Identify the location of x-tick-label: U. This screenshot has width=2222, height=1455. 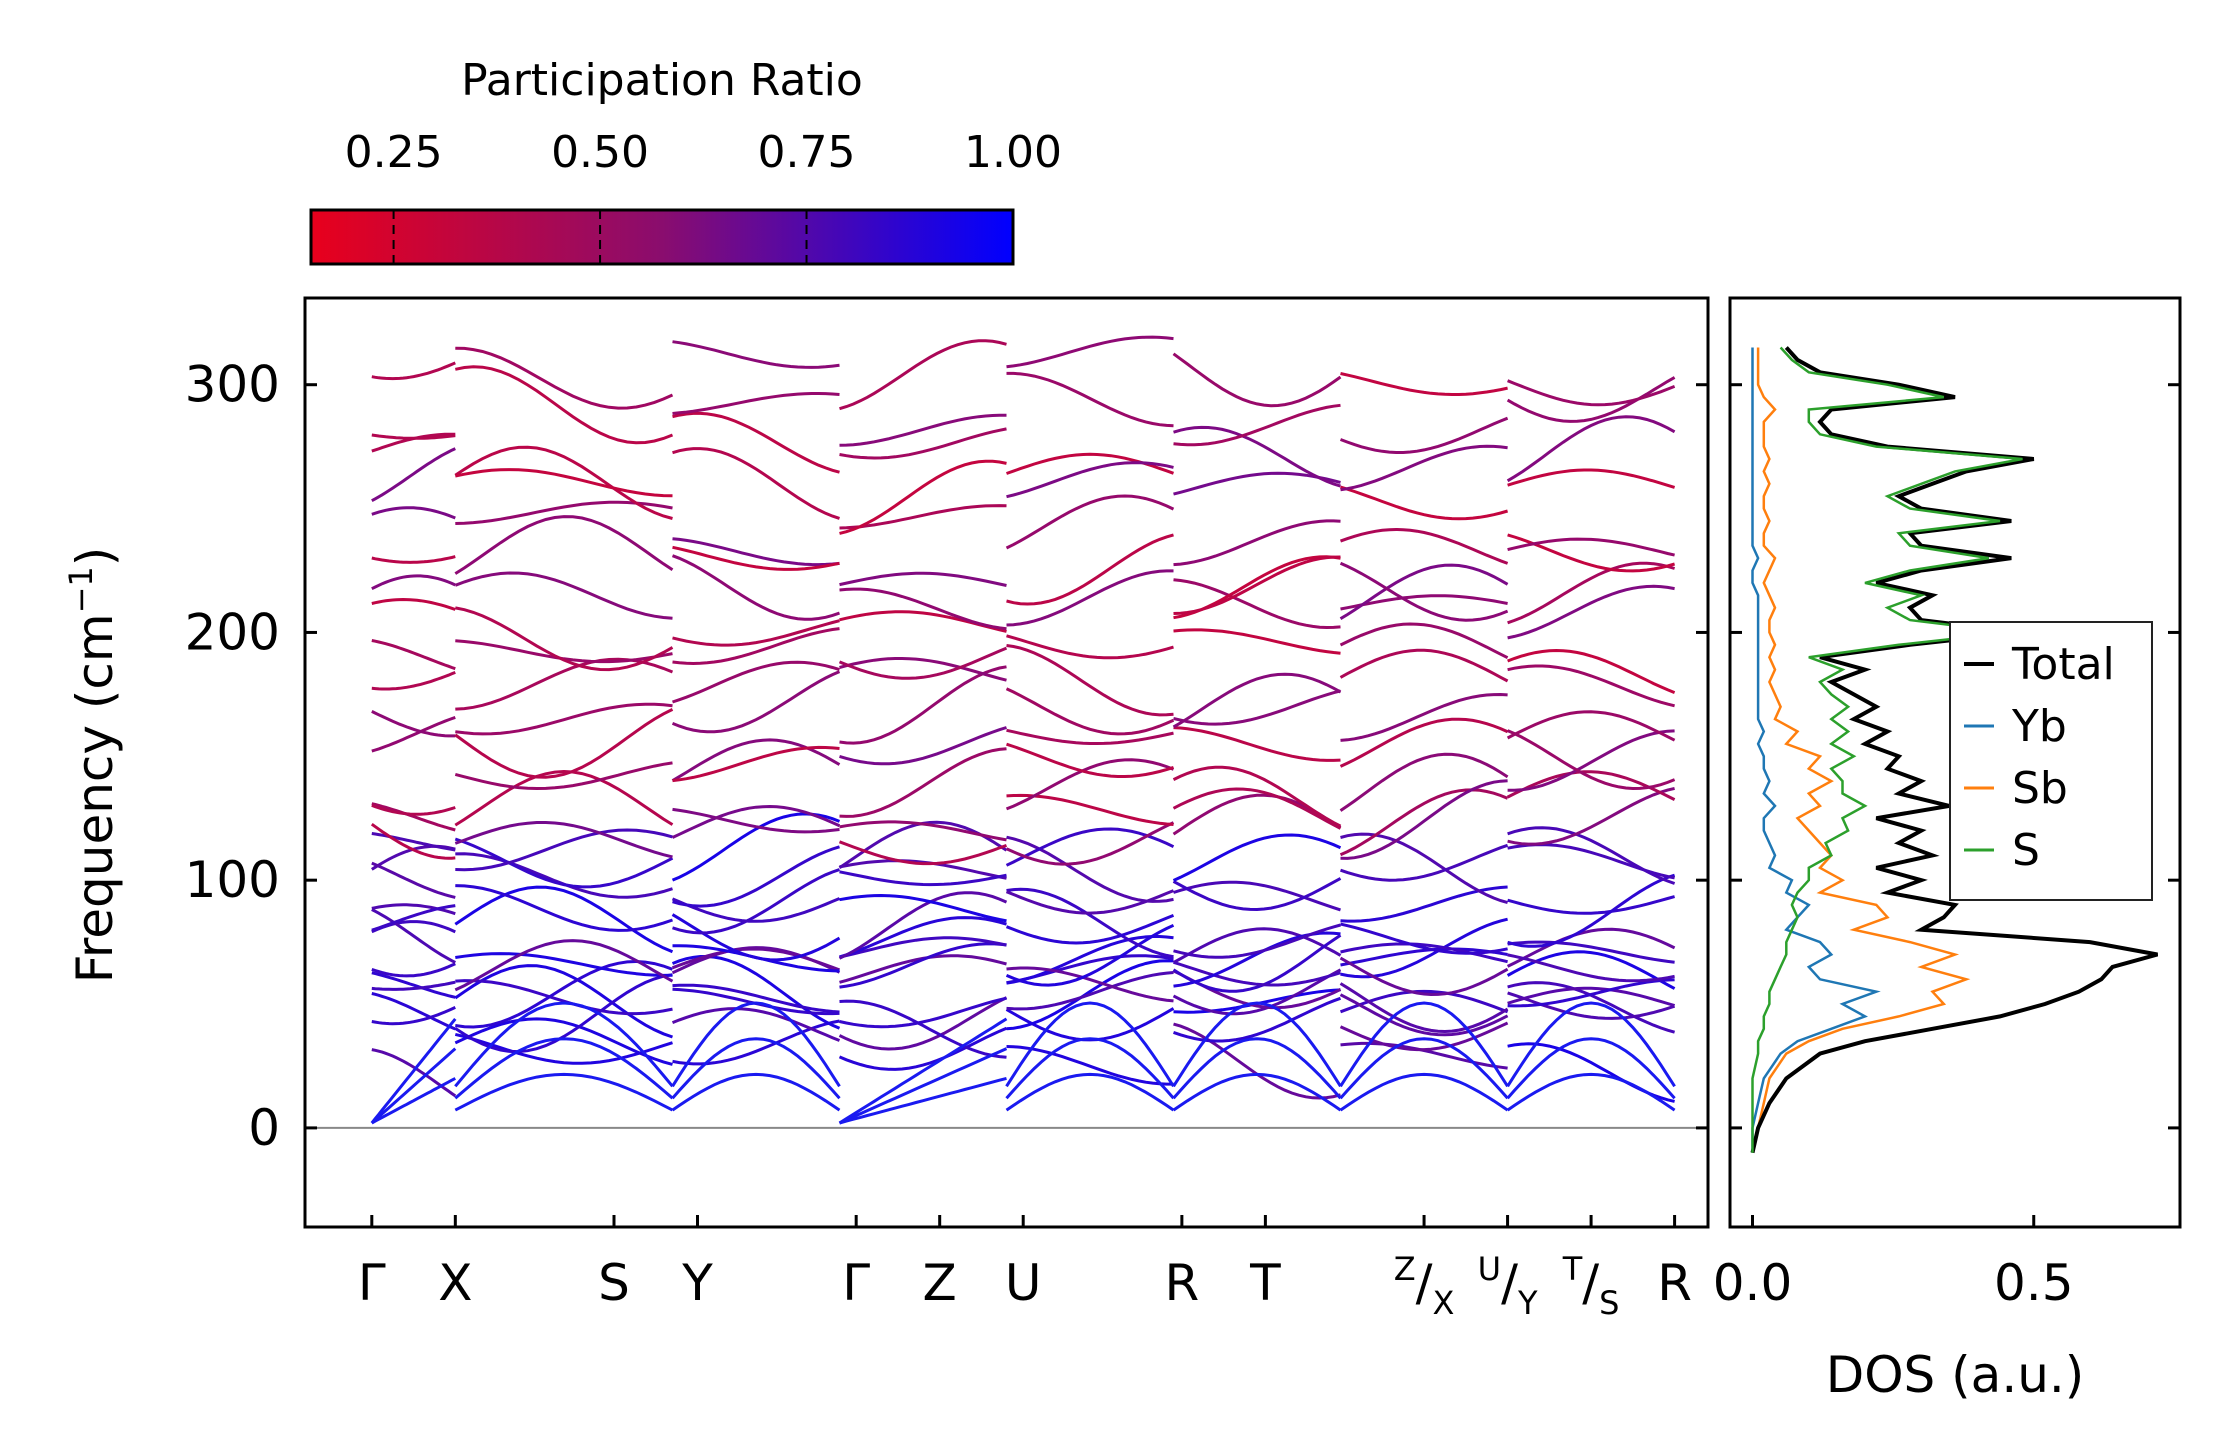
(1023, 1283).